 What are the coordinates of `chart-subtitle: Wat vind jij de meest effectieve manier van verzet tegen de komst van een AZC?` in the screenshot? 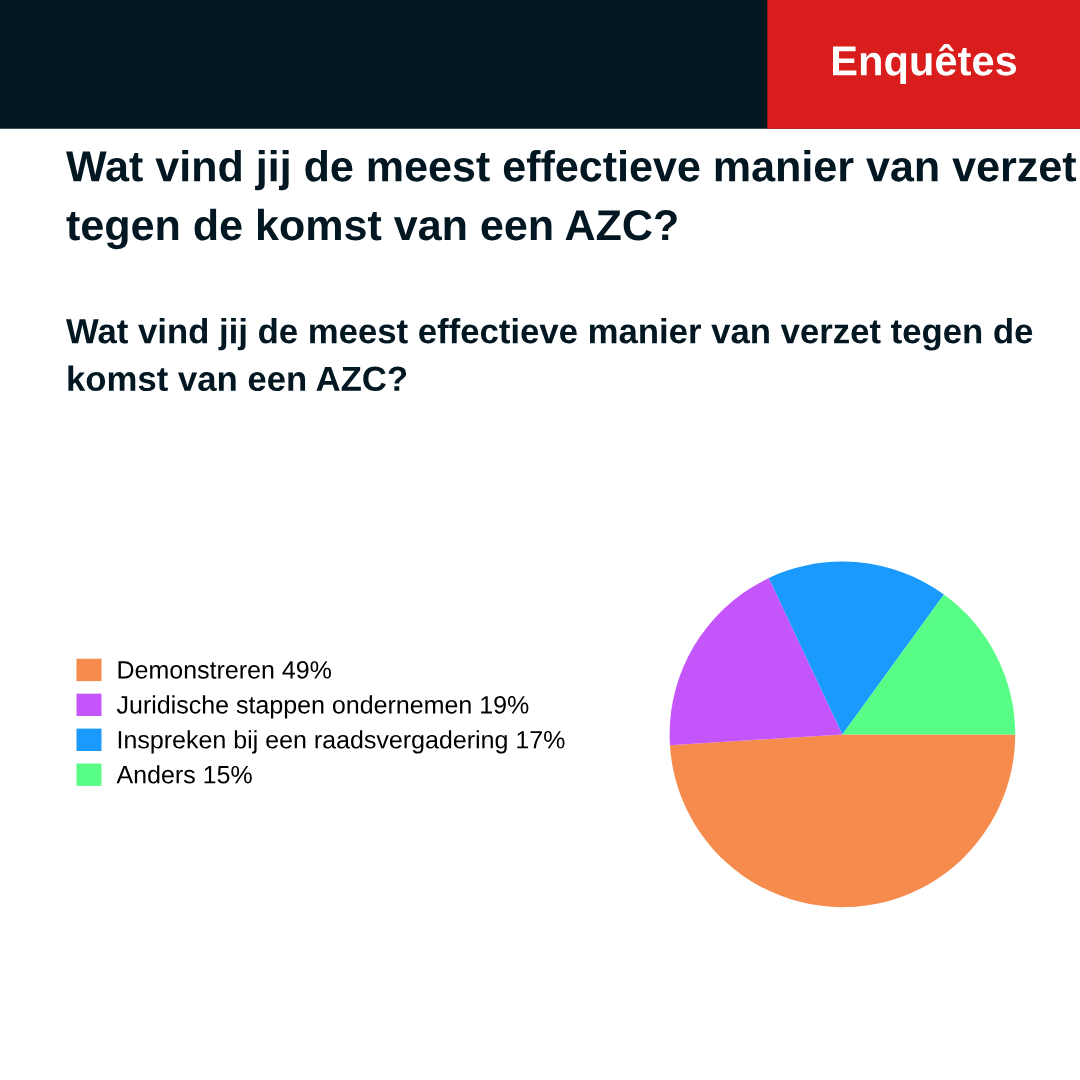 It's located at (549, 355).